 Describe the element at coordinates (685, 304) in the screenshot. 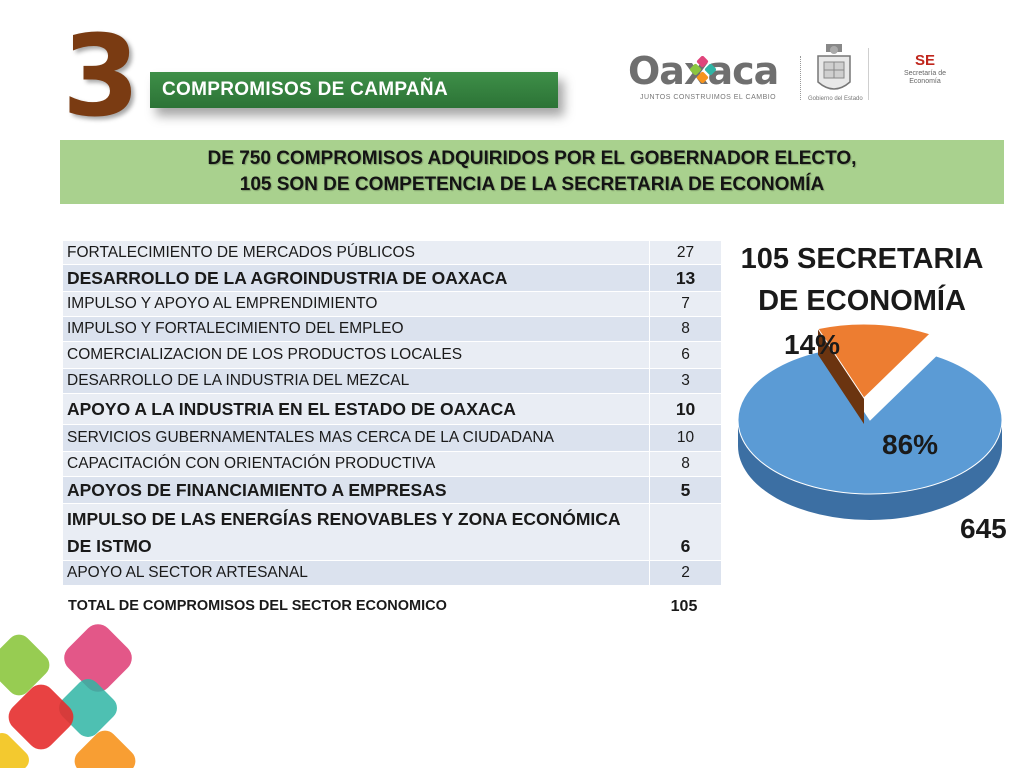

I see `commitment-count: 7` at that location.